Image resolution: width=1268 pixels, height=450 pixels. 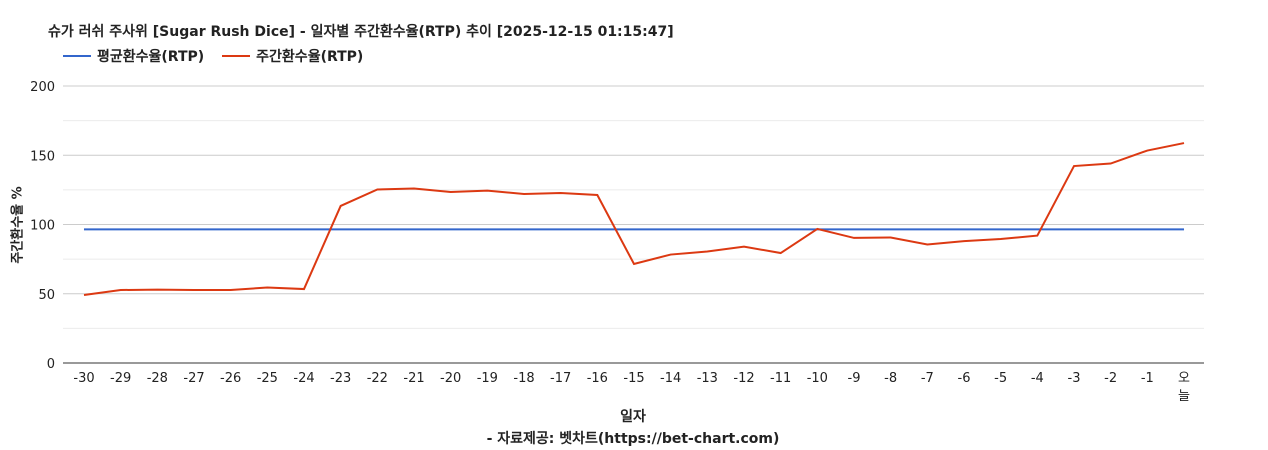 What do you see at coordinates (151, 57) in the screenshot?
I see `legend-label-average: 평균환수율(RTP)` at bounding box center [151, 57].